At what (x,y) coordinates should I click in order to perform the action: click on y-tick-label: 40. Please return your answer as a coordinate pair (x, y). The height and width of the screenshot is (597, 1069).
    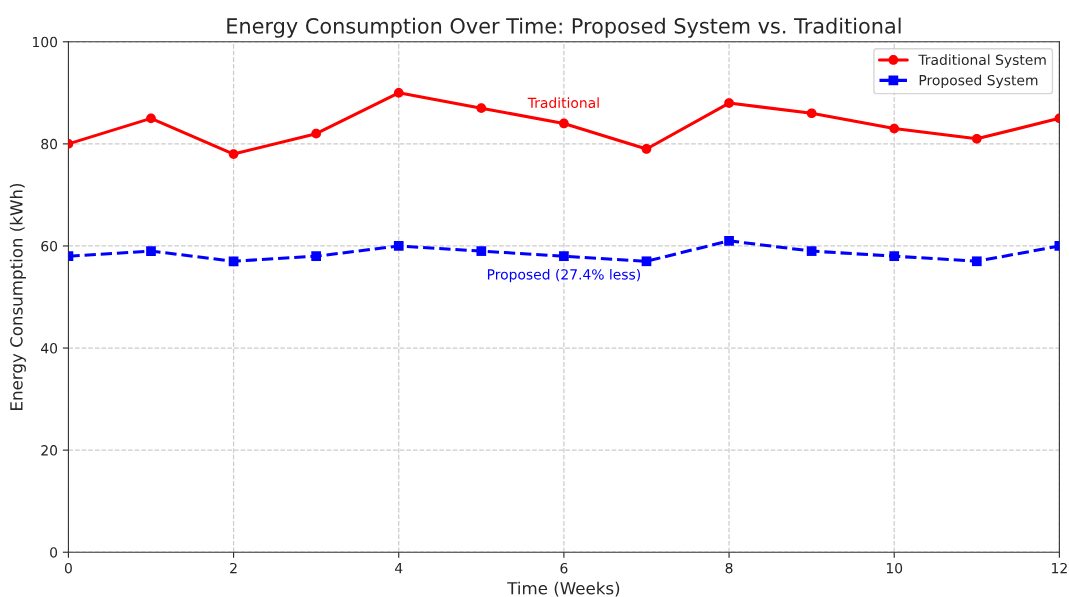
    Looking at the image, I should click on (49, 348).